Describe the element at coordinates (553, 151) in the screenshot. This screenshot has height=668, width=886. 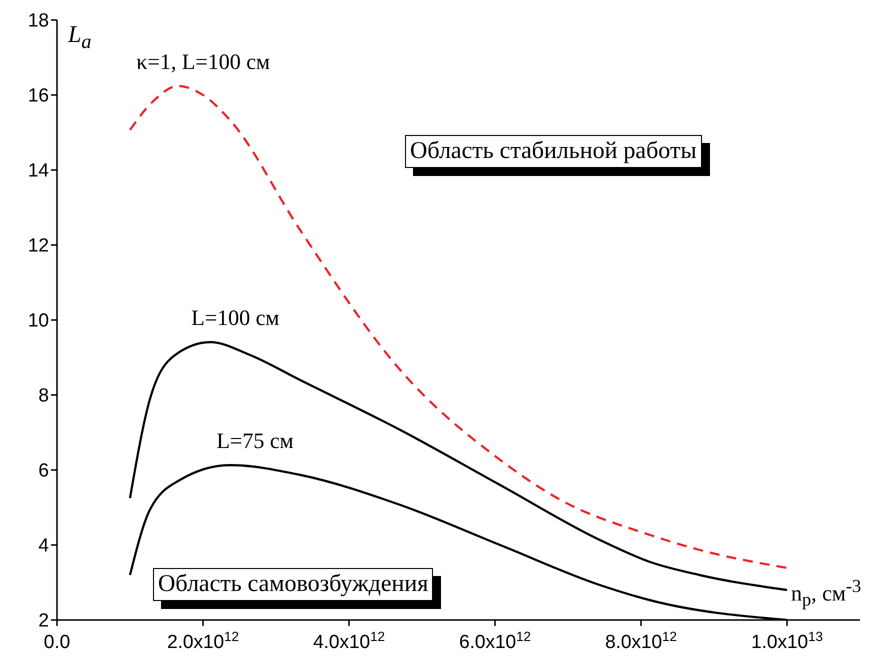
I see `annotation: Область стабильной работы` at that location.